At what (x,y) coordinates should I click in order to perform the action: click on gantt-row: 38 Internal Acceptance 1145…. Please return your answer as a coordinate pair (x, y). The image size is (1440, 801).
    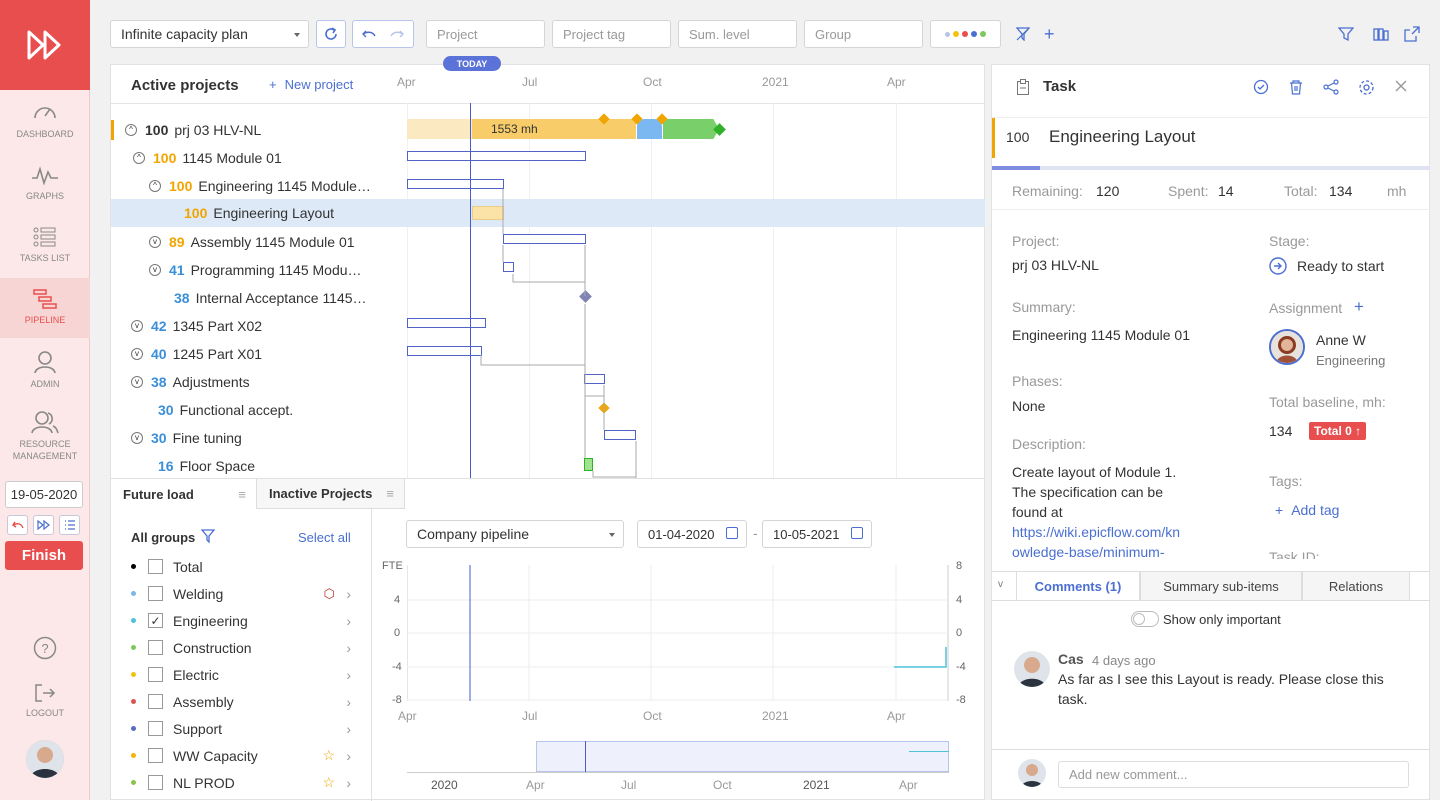
    Looking at the image, I should click on (548, 298).